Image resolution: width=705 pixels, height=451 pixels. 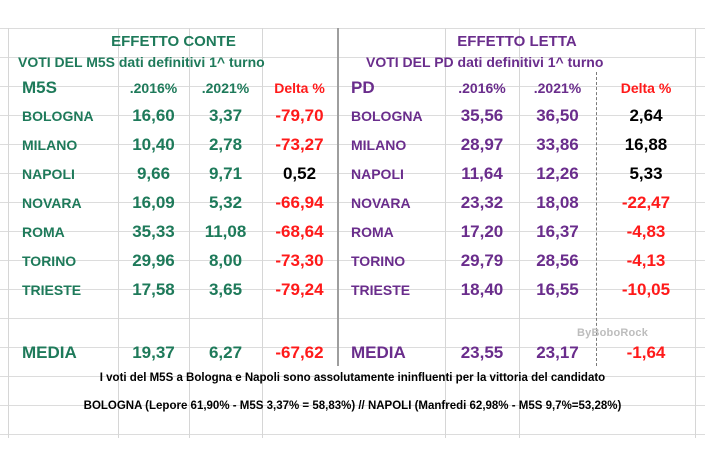 I want to click on pd-media-delta: -1,64, so click(x=646, y=352).